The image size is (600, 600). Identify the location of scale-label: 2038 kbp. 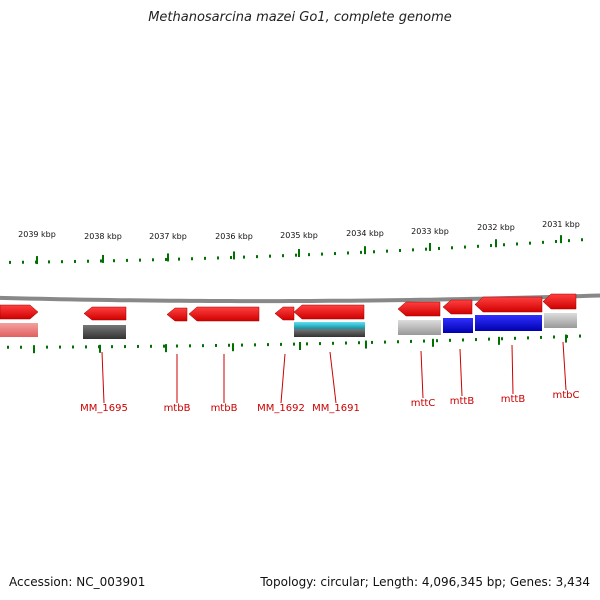
(103, 236).